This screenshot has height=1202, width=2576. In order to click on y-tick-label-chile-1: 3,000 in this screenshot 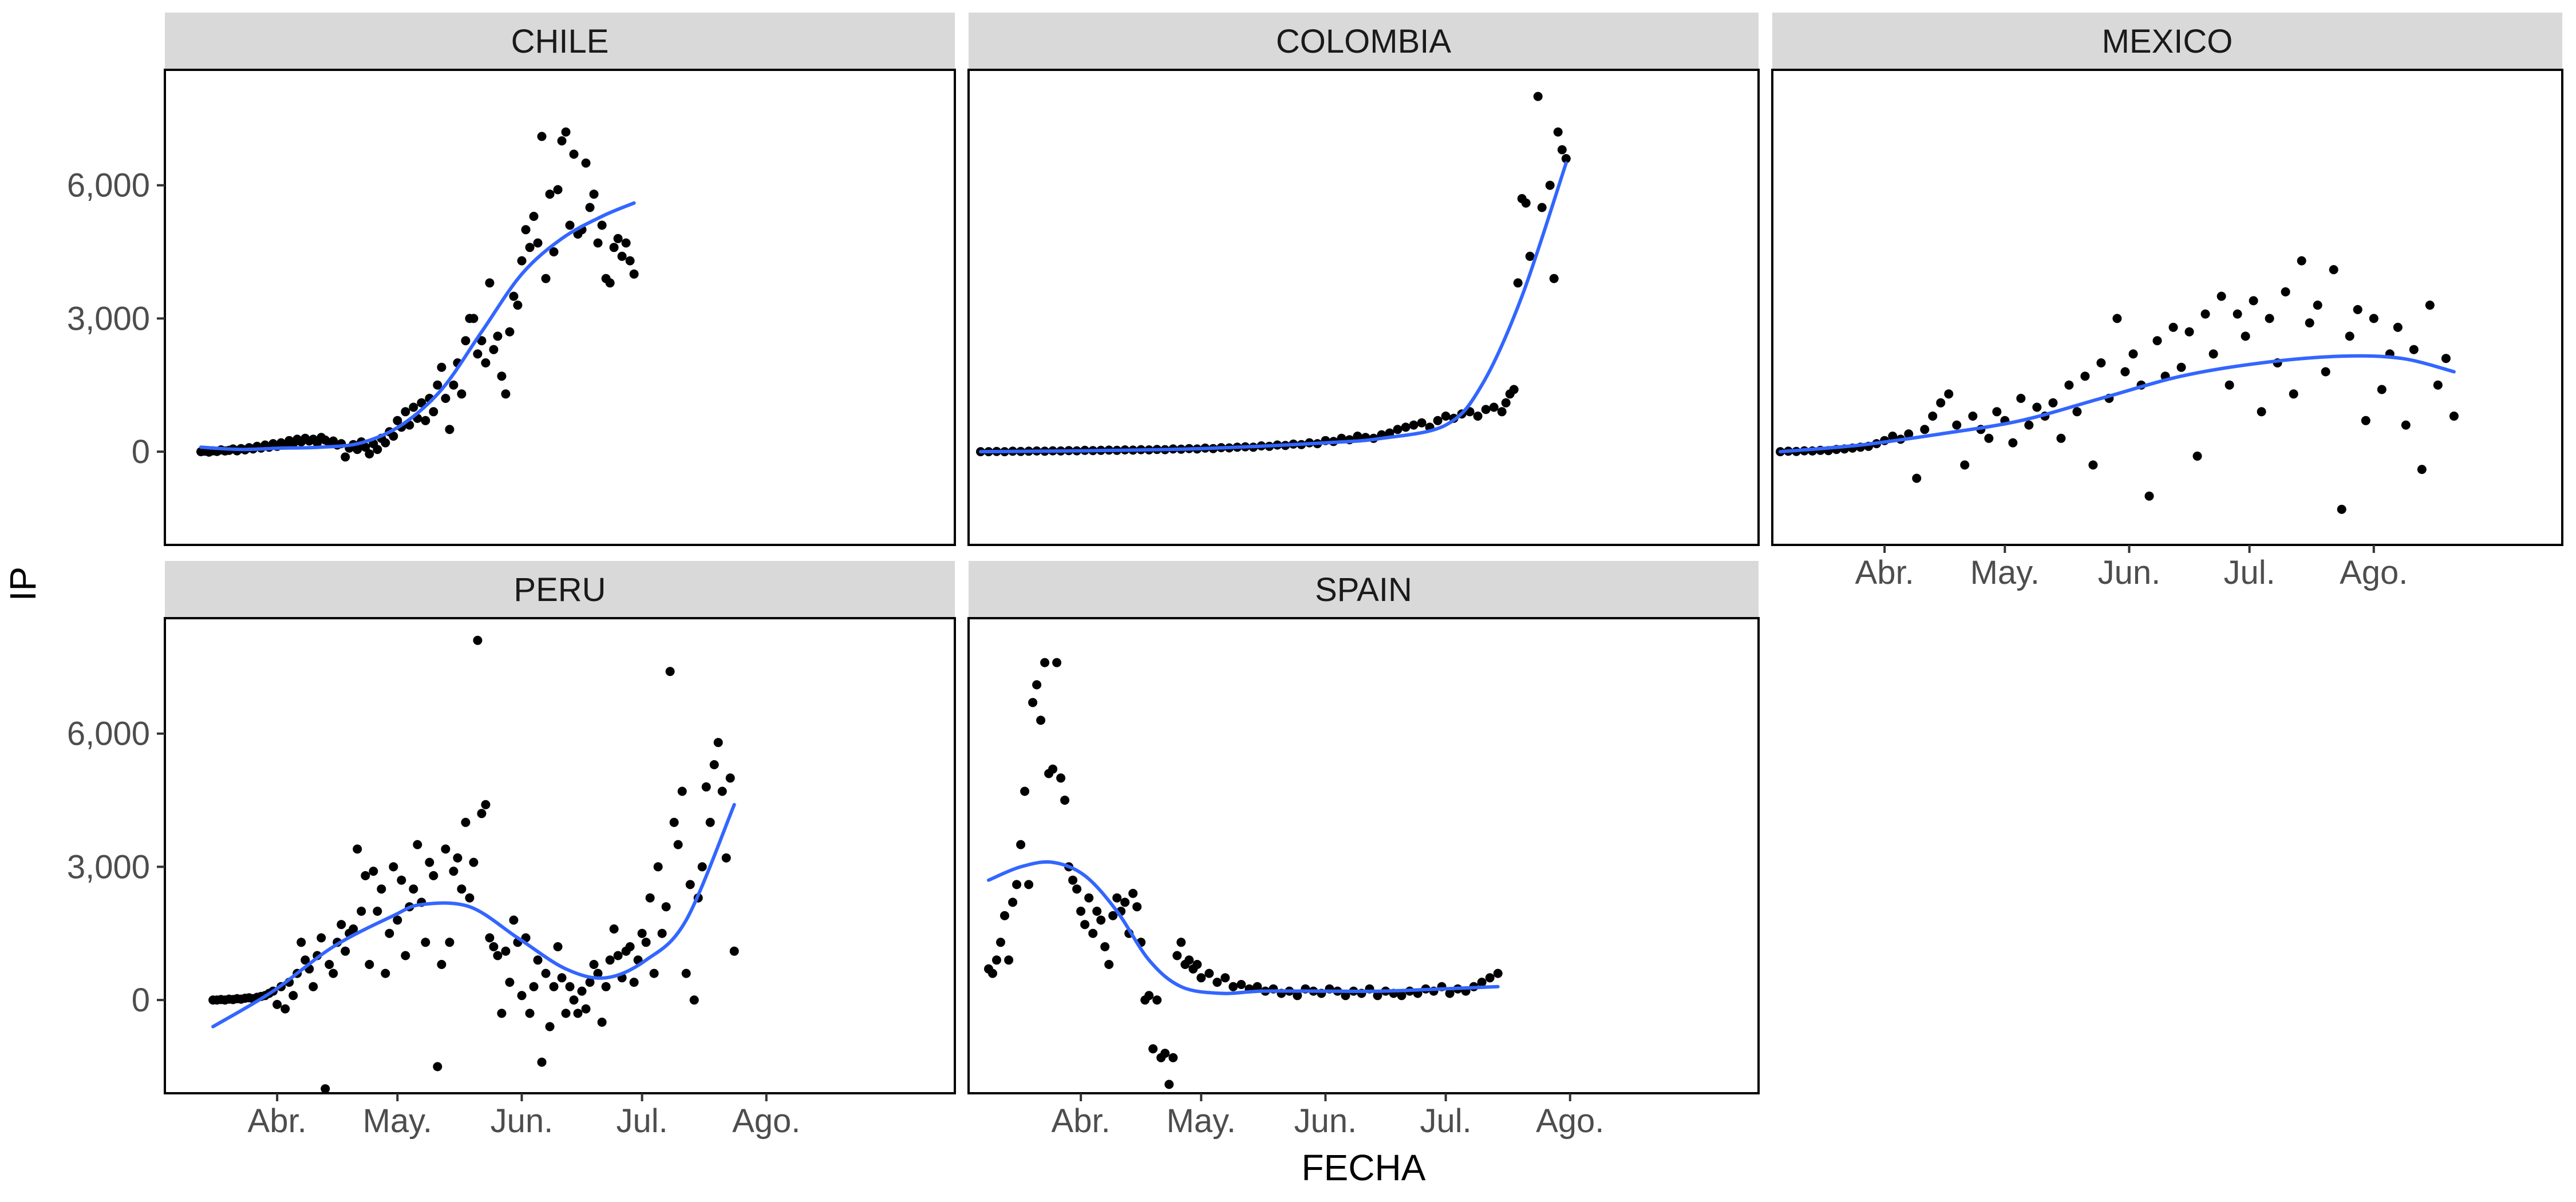, I will do `click(108, 318)`.